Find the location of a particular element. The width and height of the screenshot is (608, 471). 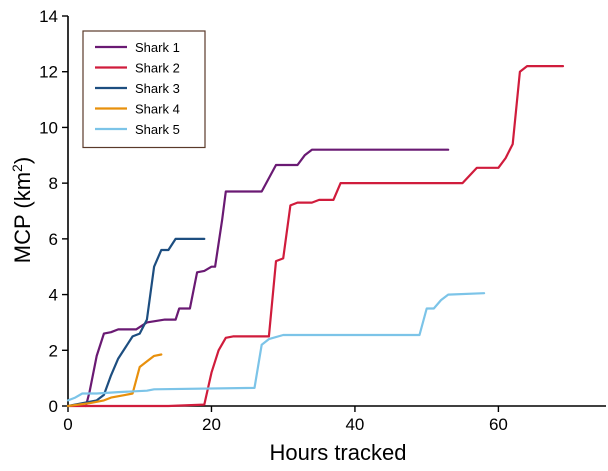

legend-label: Shark 3 is located at coordinates (157, 88).